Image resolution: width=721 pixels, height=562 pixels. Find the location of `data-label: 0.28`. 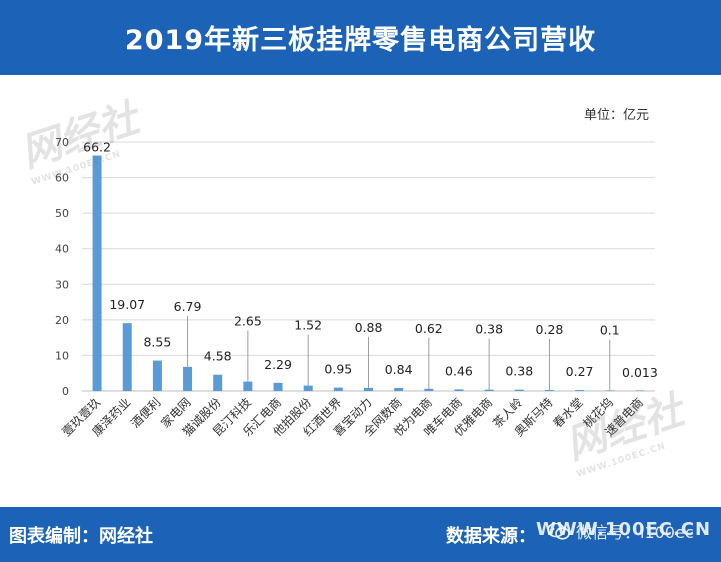

data-label: 0.28 is located at coordinates (550, 329).